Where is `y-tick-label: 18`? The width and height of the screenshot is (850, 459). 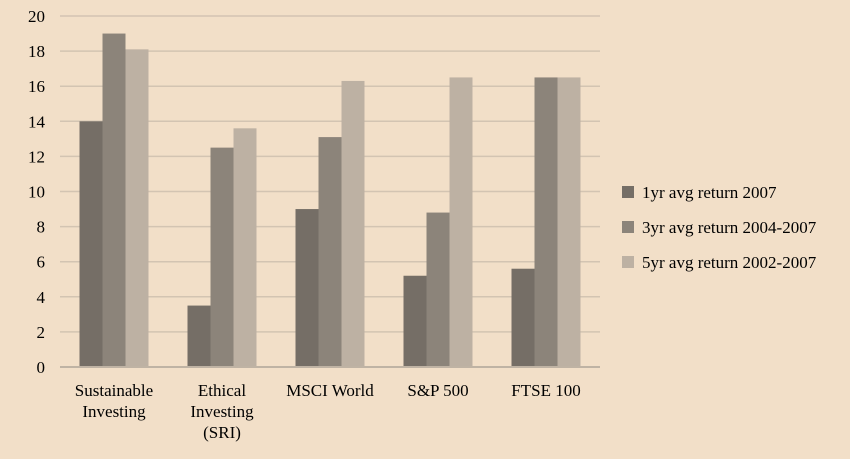
y-tick-label: 18 is located at coordinates (36, 51).